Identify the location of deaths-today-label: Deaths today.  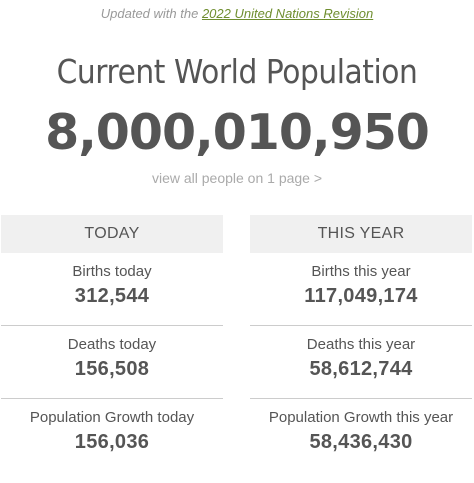
(112, 344).